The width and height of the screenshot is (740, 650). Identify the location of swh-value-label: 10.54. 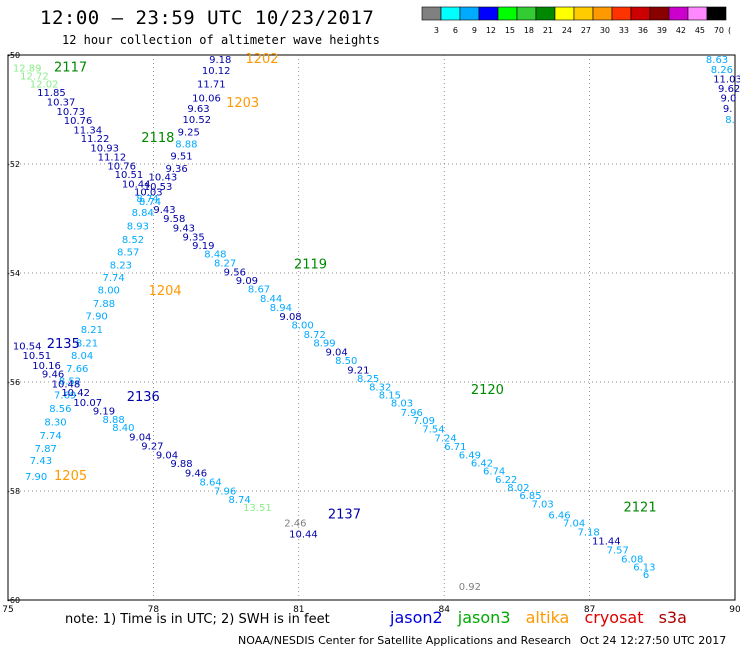
(27, 346).